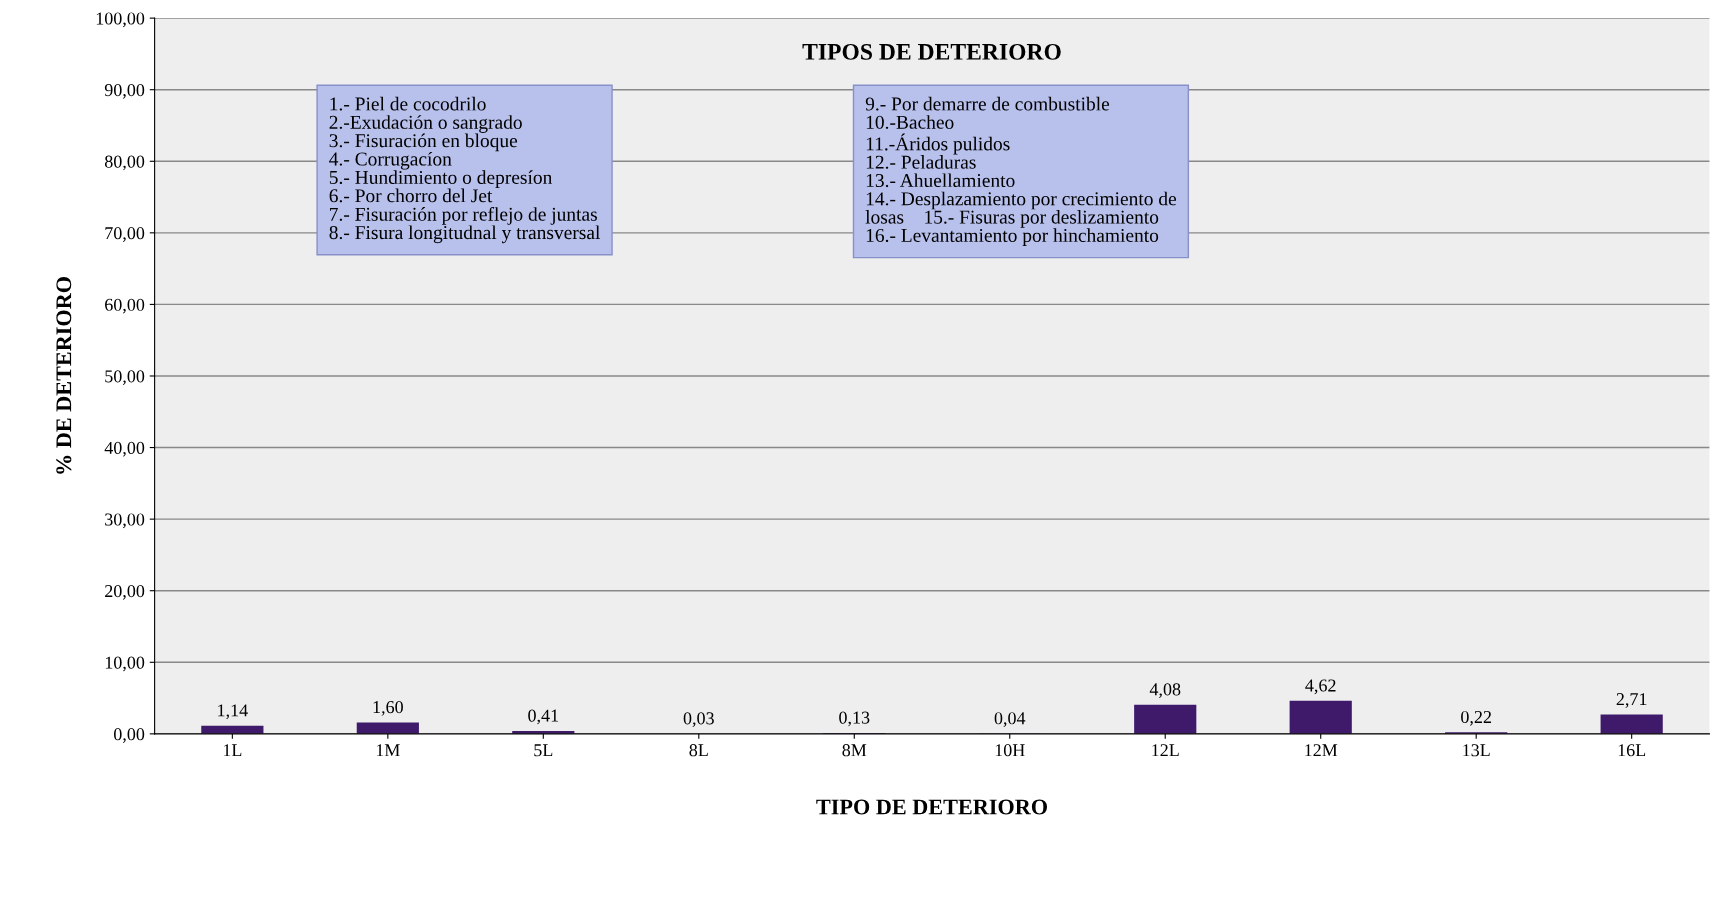  I want to click on x-tick-label: 8L, so click(698, 750).